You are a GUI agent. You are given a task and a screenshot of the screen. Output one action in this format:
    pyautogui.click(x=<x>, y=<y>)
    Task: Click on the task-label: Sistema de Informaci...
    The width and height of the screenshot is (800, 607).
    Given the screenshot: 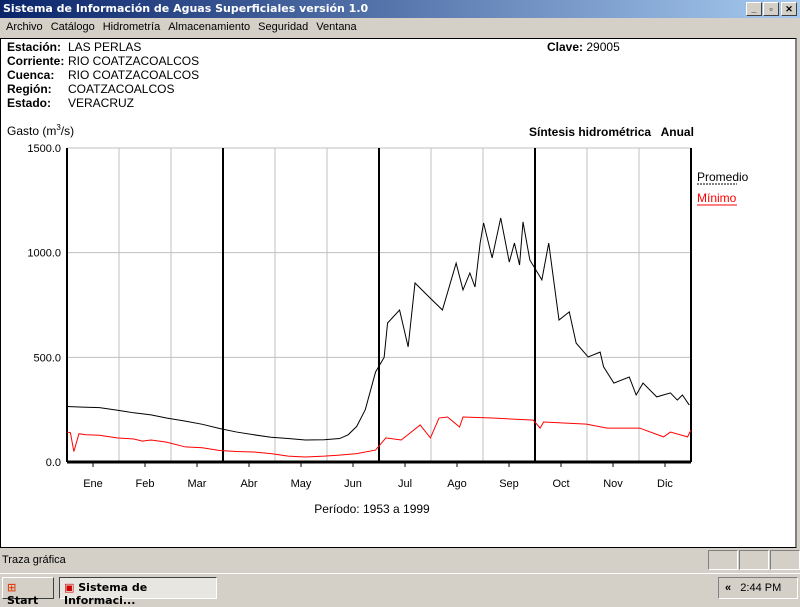 What is the action you would take?
    pyautogui.click(x=106, y=594)
    